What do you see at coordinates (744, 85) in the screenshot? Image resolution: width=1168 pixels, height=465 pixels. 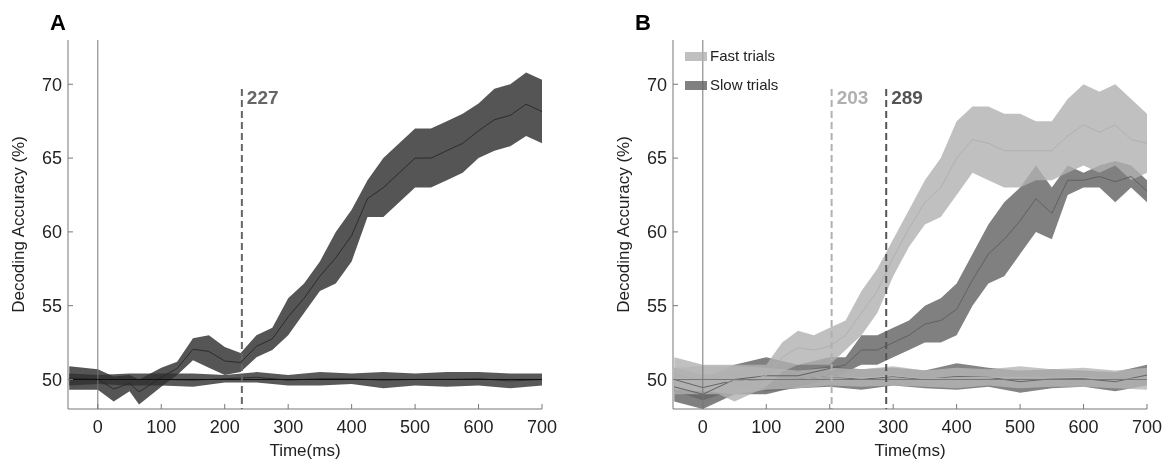 I see `legend-label: Slow trials` at bounding box center [744, 85].